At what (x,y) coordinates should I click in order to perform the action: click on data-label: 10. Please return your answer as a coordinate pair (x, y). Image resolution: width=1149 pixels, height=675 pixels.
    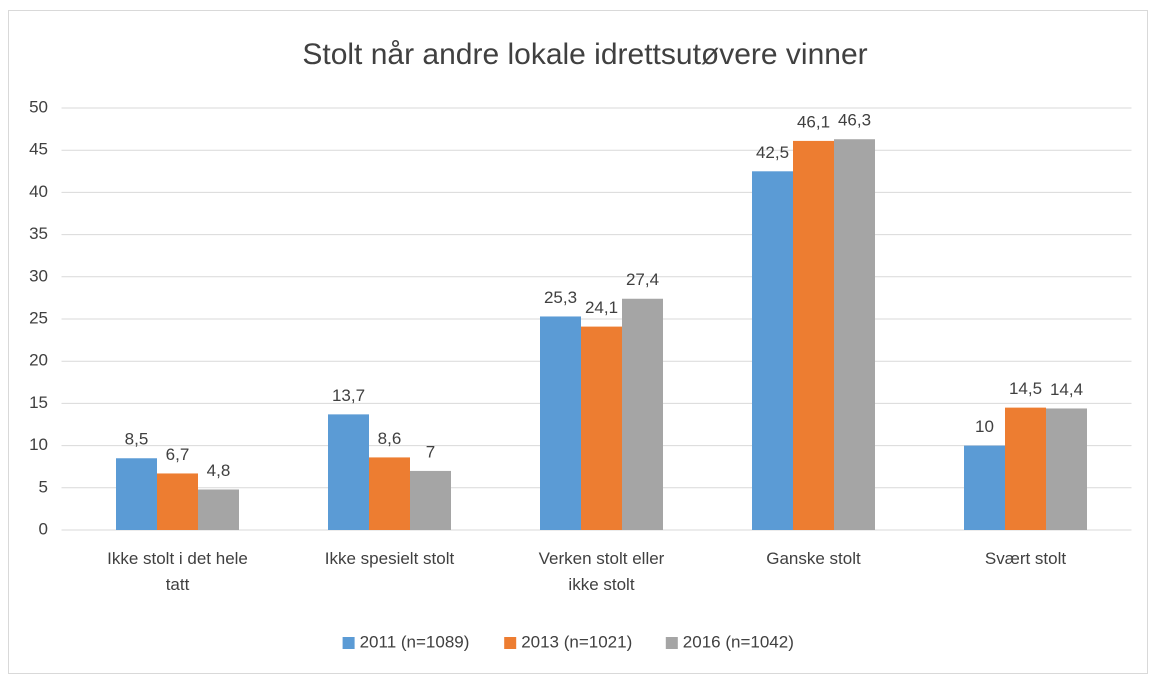
    Looking at the image, I should click on (984, 426).